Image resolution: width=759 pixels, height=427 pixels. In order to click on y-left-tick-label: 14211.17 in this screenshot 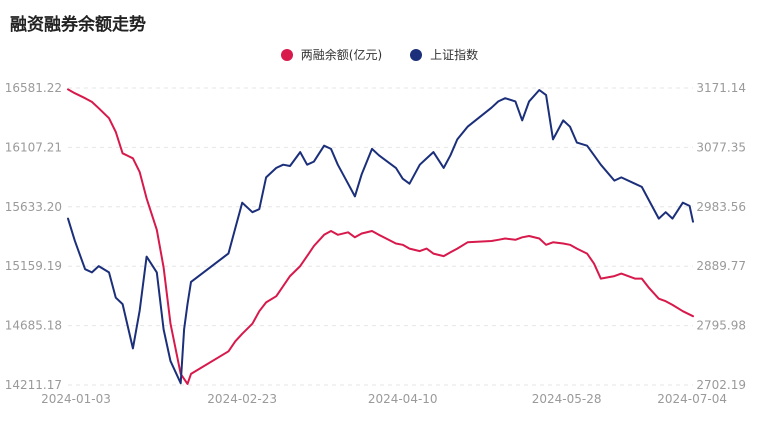, I will do `click(33, 385)`.